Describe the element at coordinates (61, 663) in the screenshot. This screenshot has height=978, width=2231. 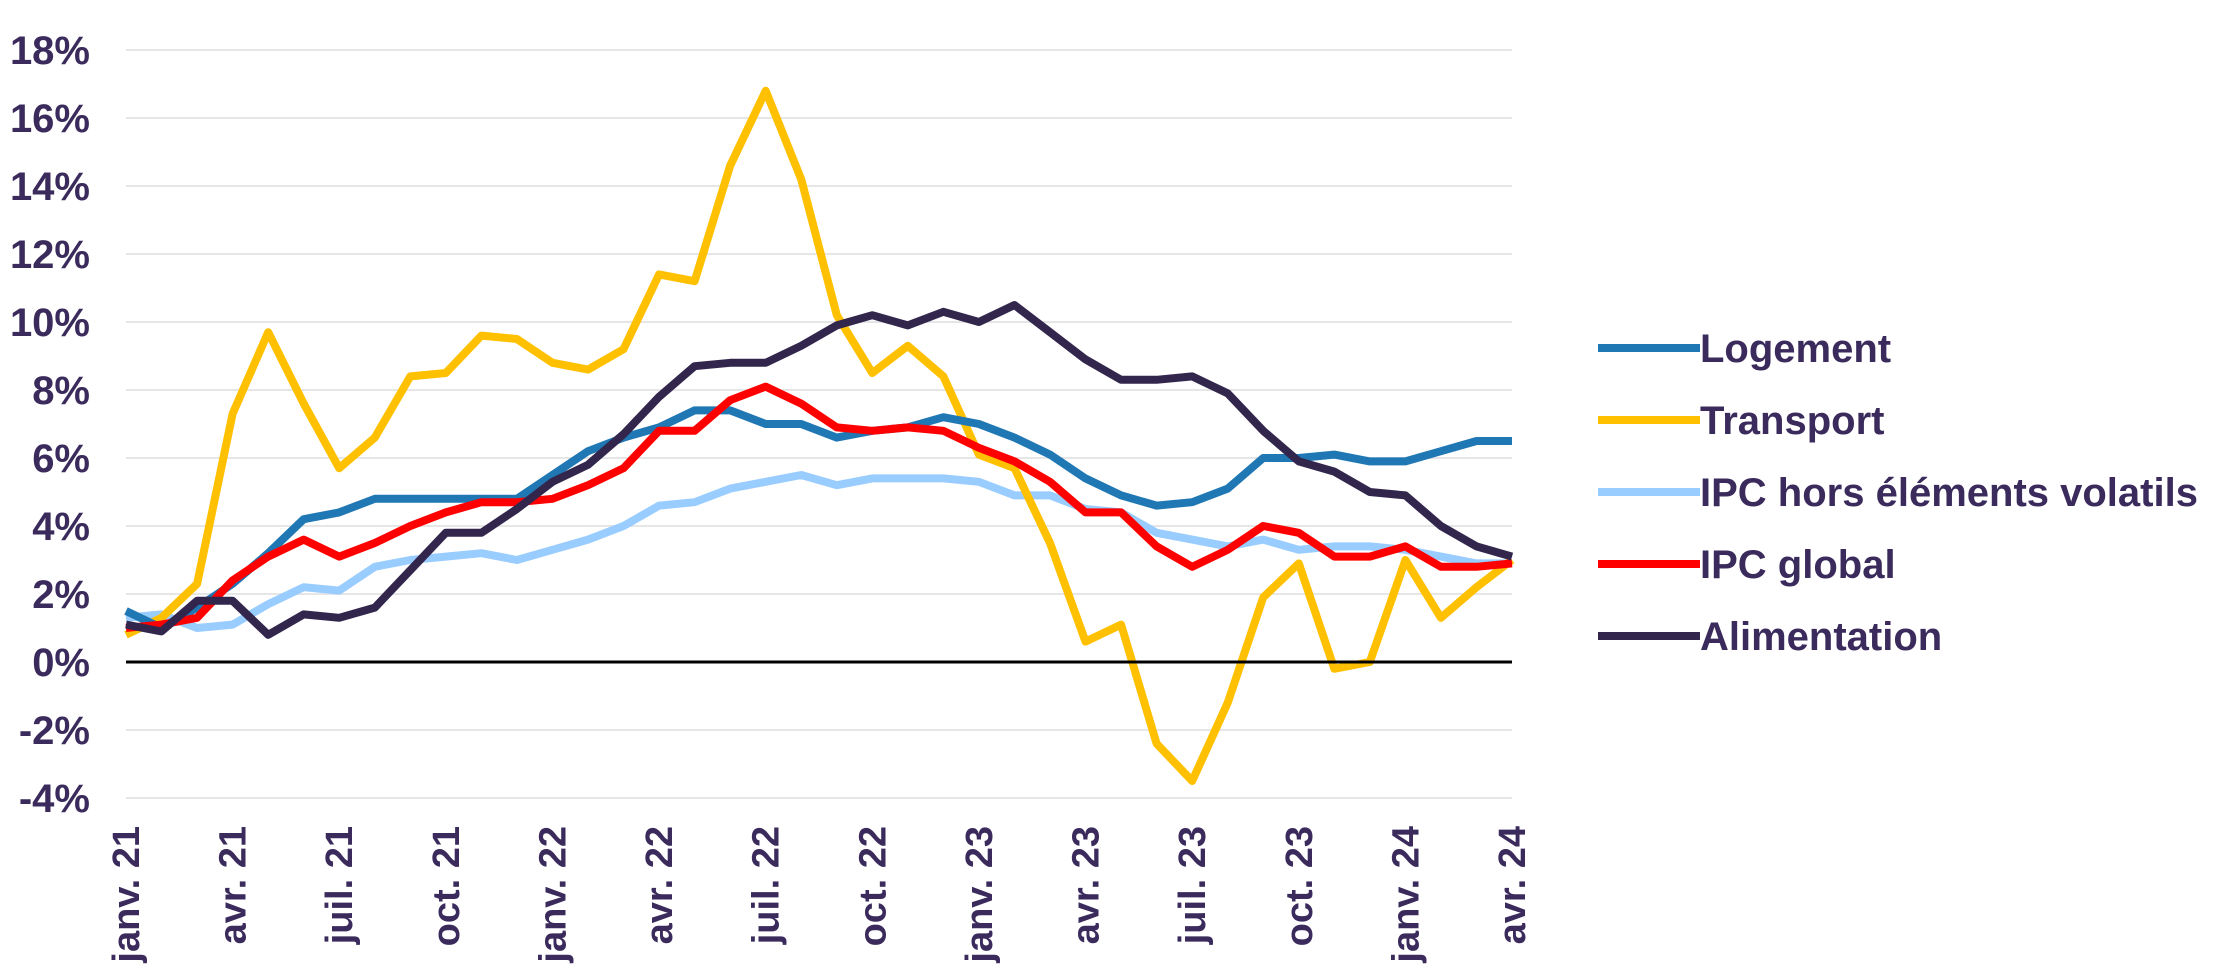
I see `y-tick-label: 0%` at that location.